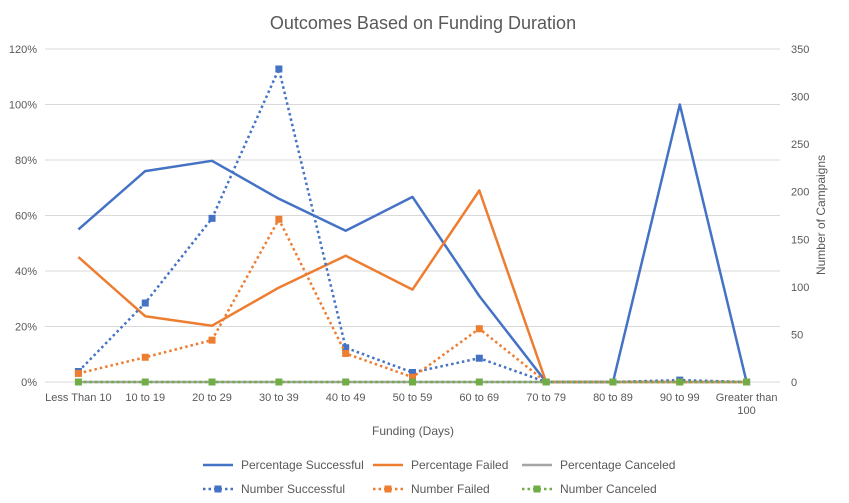 This screenshot has height=503, width=849. Describe the element at coordinates (800, 50) in the screenshot. I see `right-tick-label: 350` at that location.